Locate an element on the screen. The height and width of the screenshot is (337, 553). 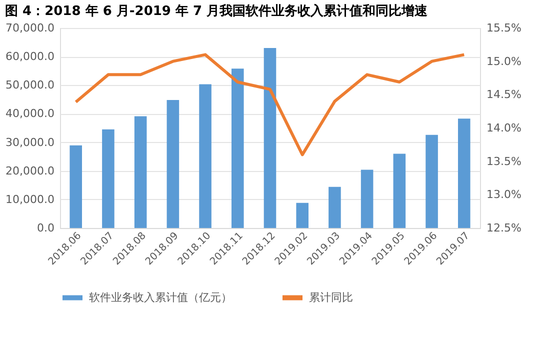
y-tick-label: 70,000.0 is located at coordinates (30, 28).